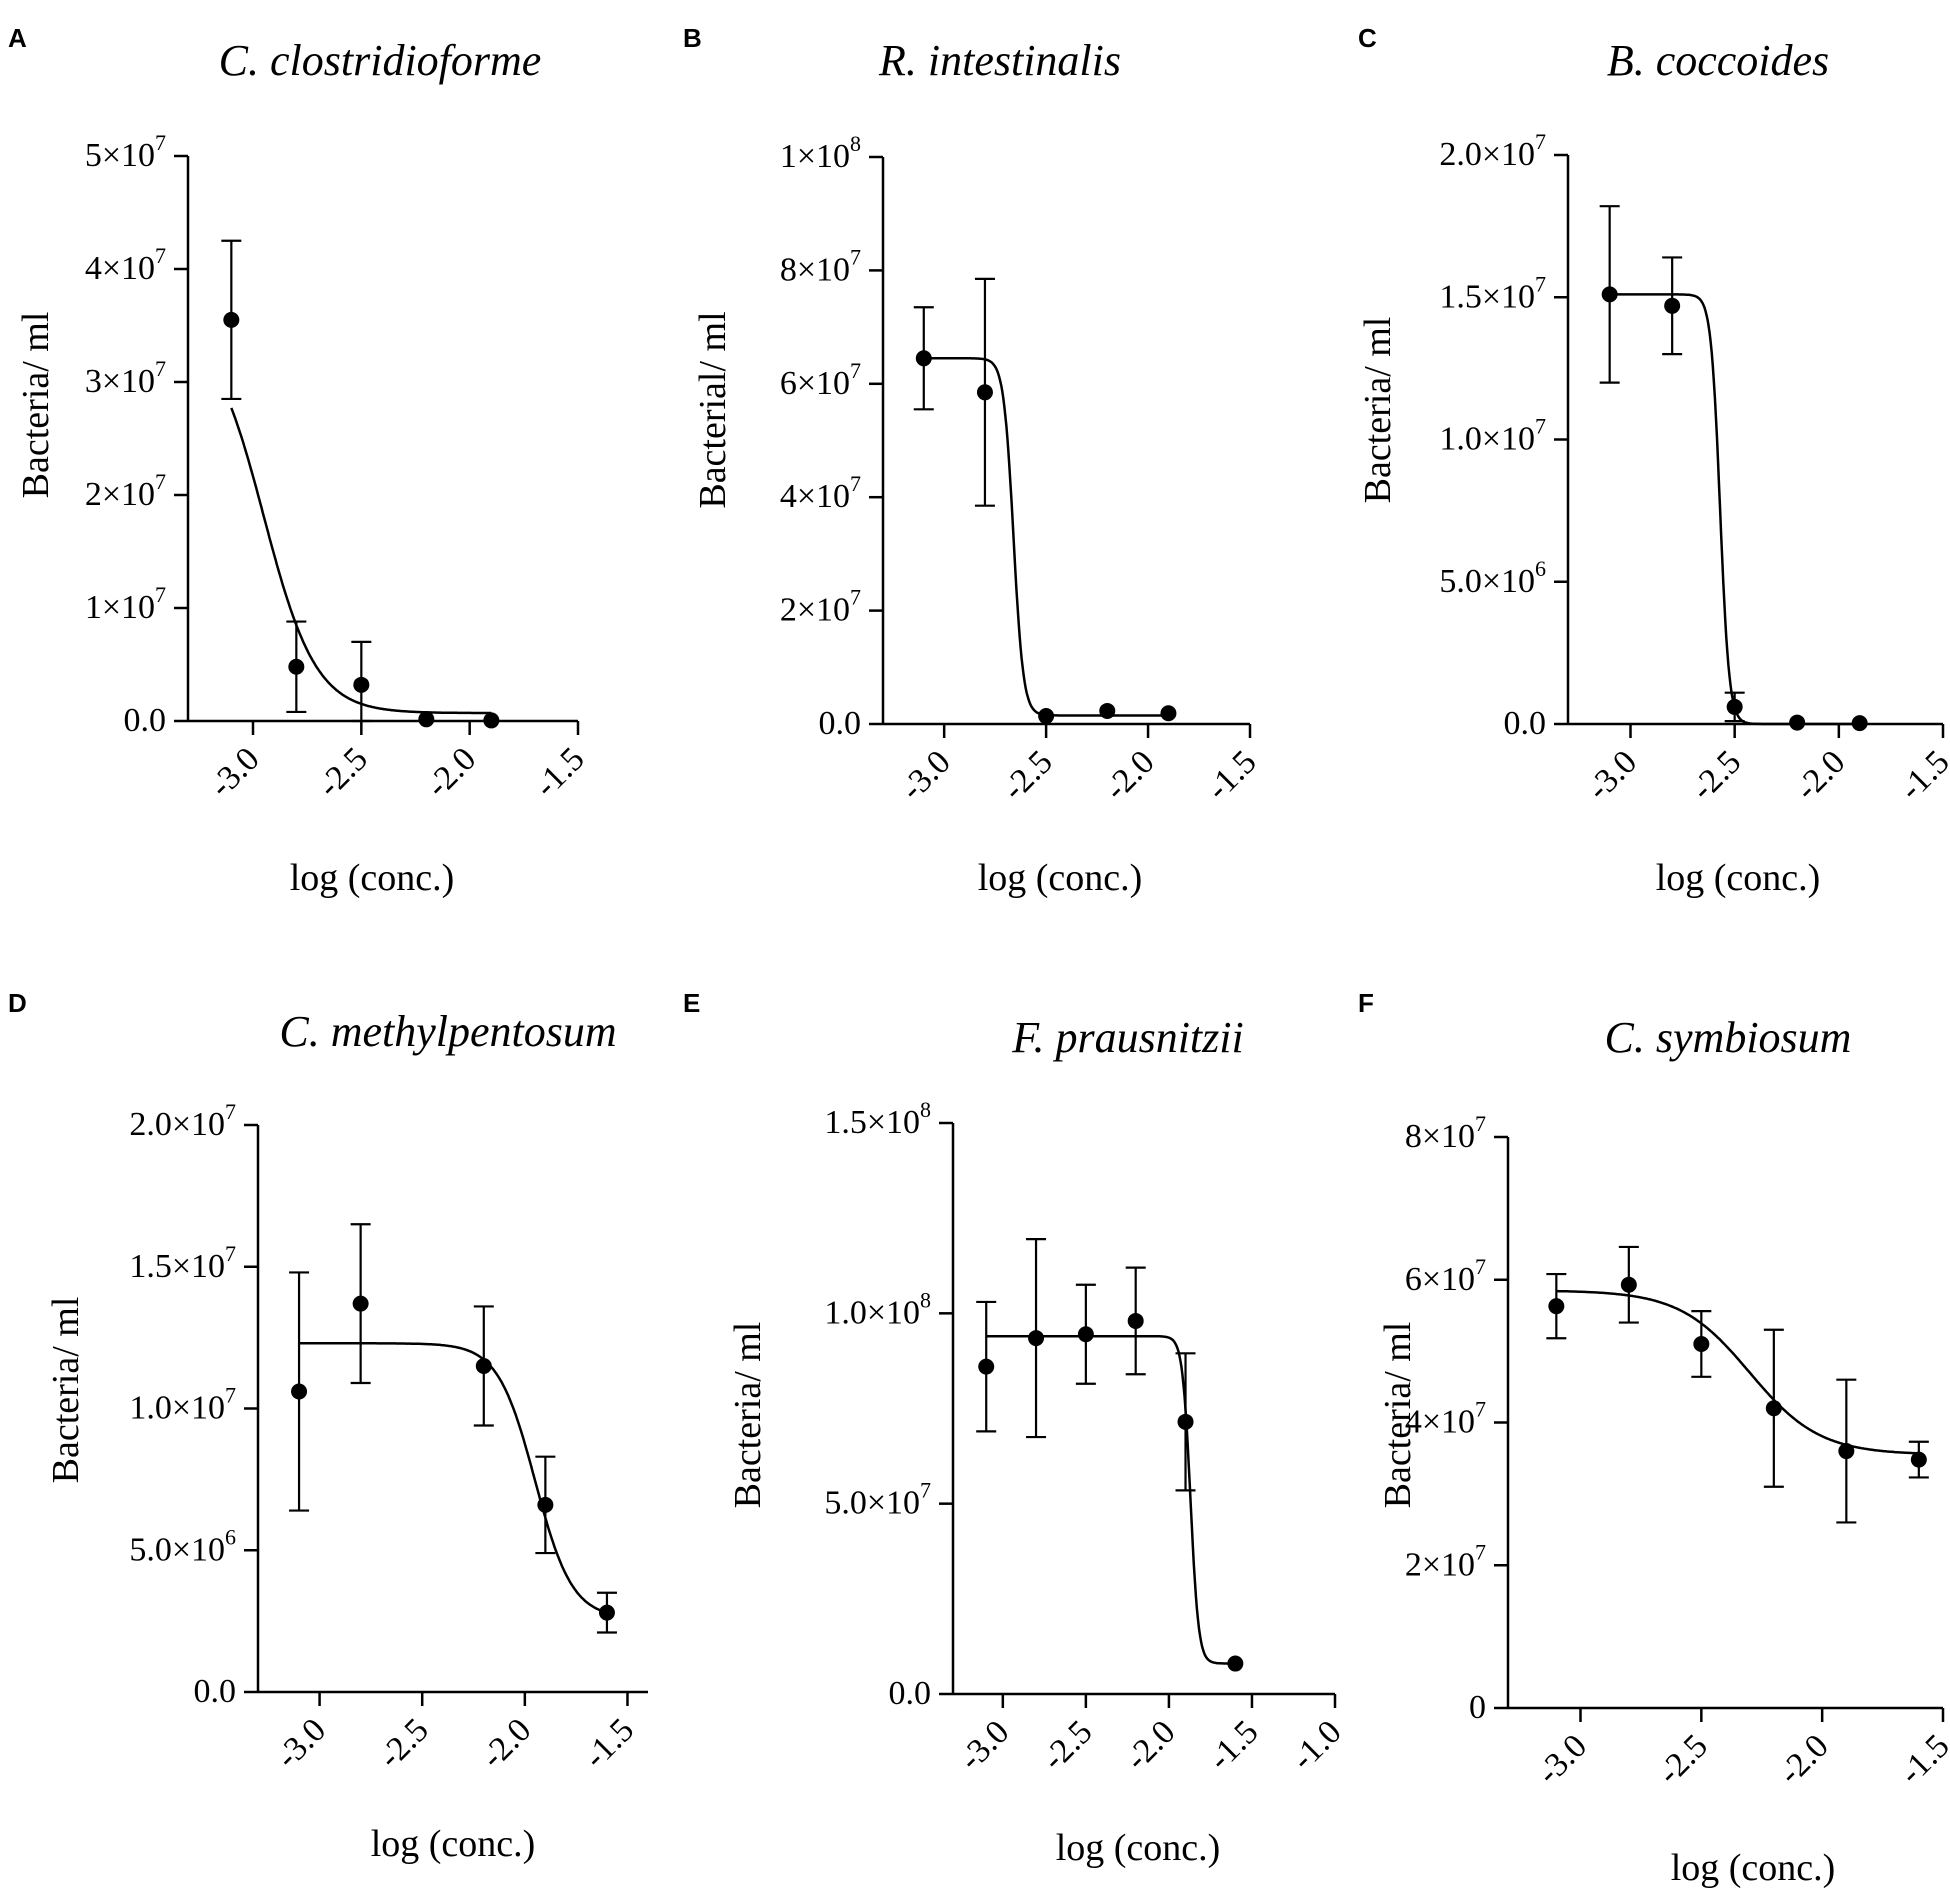 The height and width of the screenshot is (1897, 1950). I want to click on y-tick-mantissa: 8×10, so click(815, 269).